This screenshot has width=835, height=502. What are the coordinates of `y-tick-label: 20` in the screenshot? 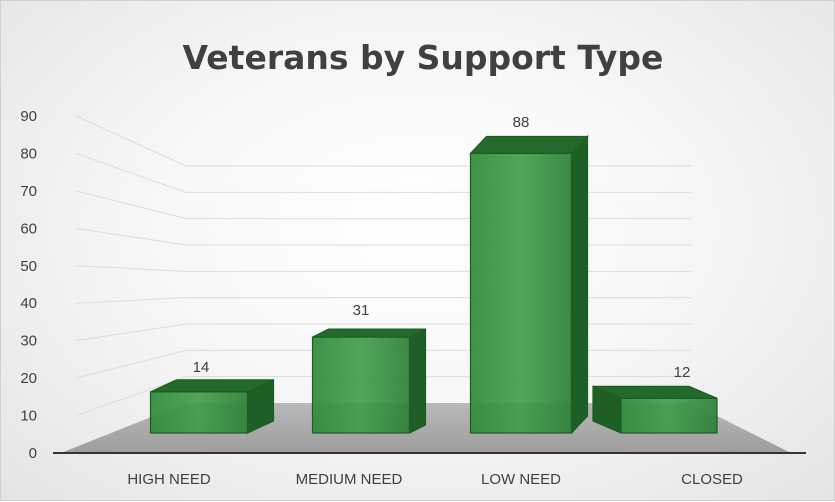 It's located at (28, 378).